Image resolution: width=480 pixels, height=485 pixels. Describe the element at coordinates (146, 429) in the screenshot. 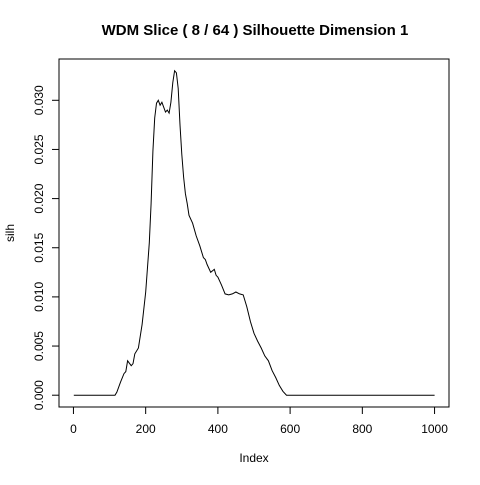

I see `x-tick-label: 200` at that location.